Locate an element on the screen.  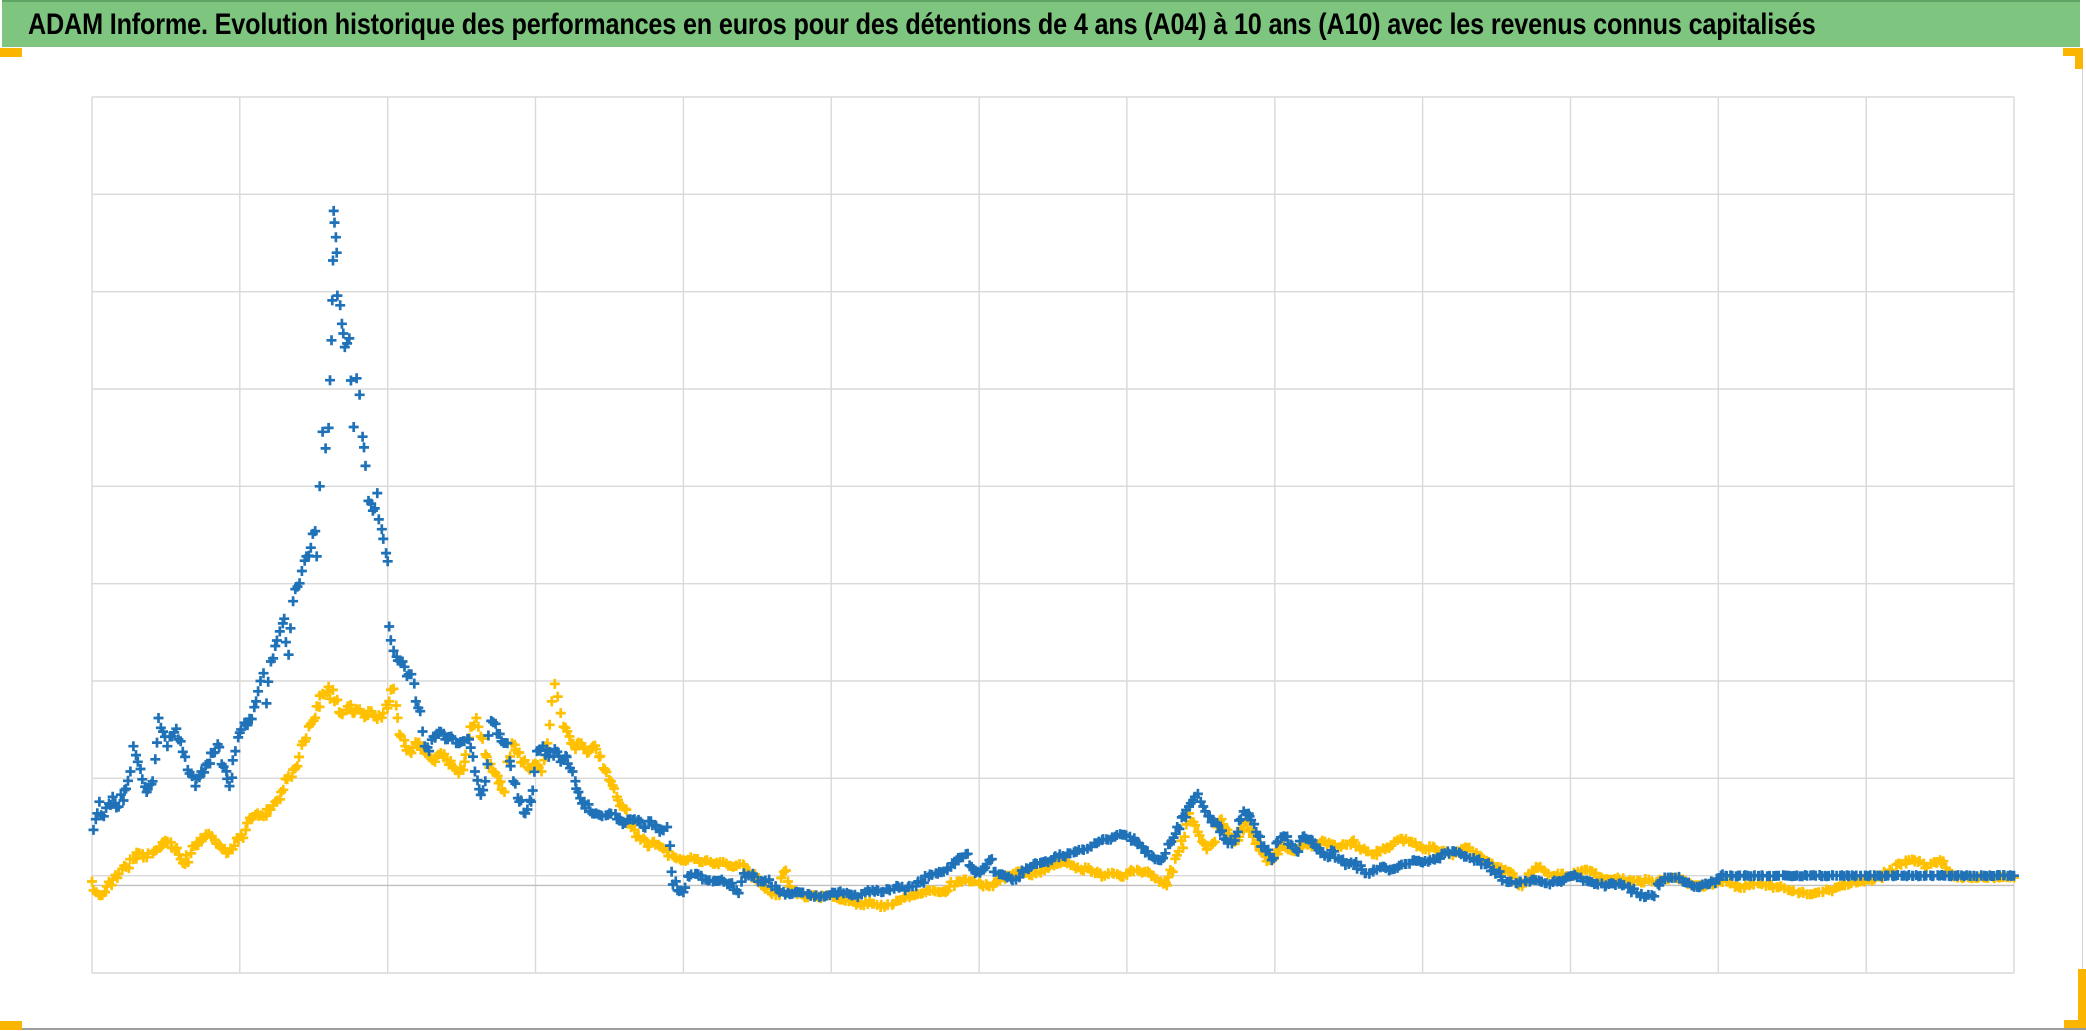
corner-mark-top-right is located at coordinates (2073, 52).